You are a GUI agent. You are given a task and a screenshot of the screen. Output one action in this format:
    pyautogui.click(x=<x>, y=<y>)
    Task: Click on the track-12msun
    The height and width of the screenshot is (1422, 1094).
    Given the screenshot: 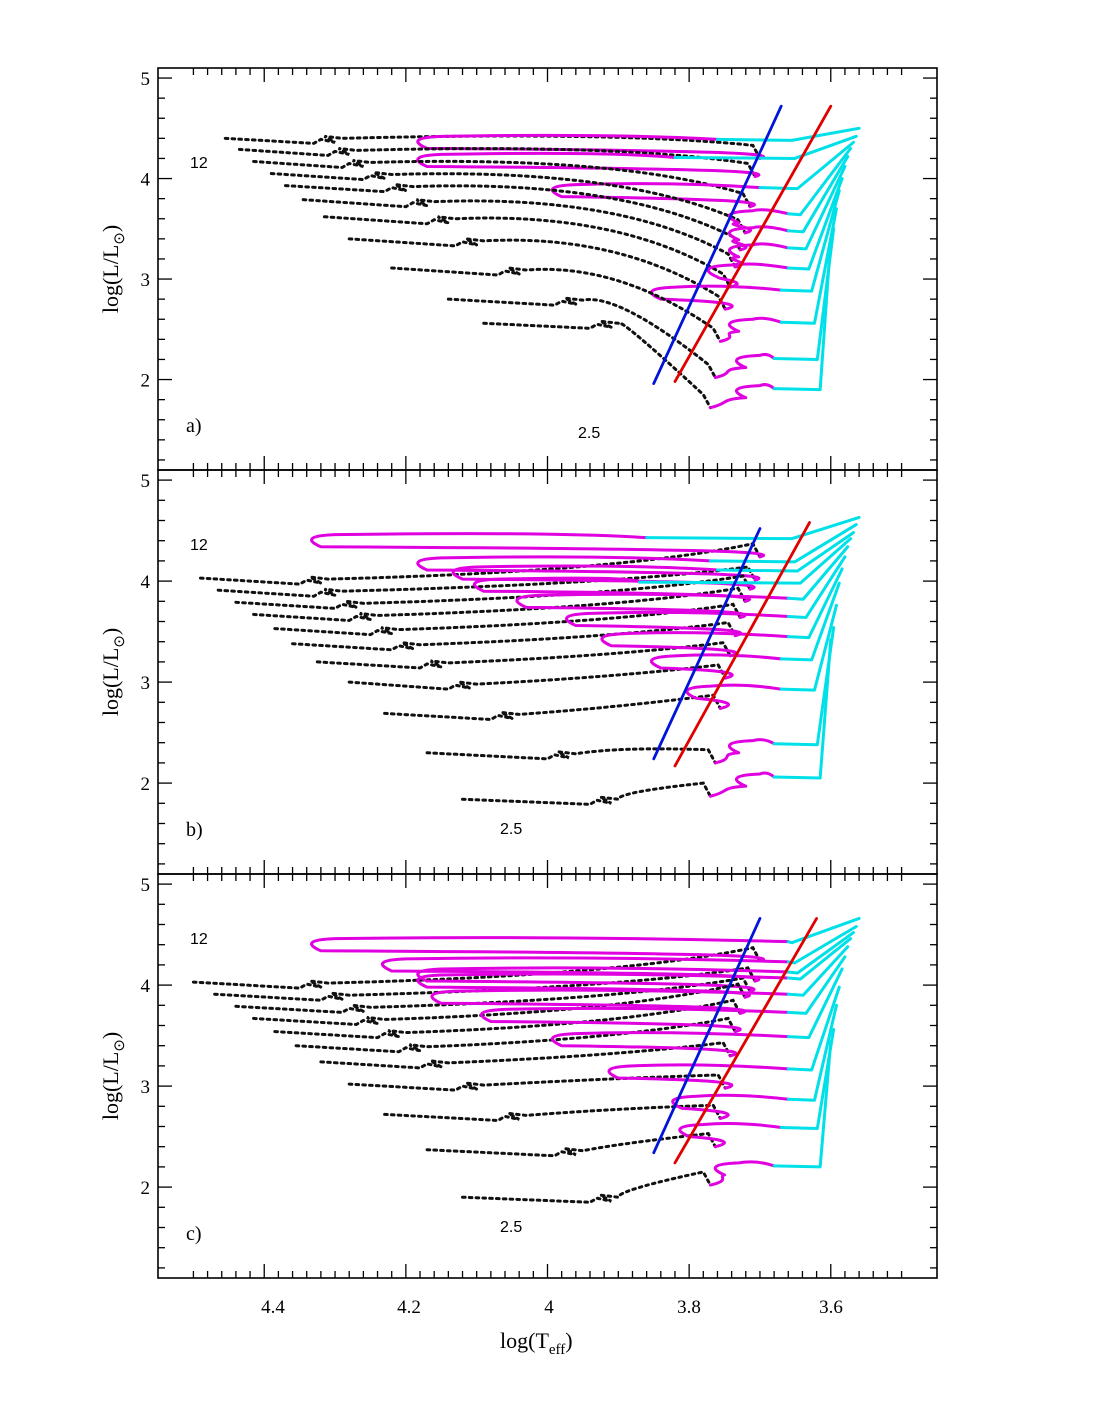 What is the action you would take?
    pyautogui.click(x=542, y=143)
    